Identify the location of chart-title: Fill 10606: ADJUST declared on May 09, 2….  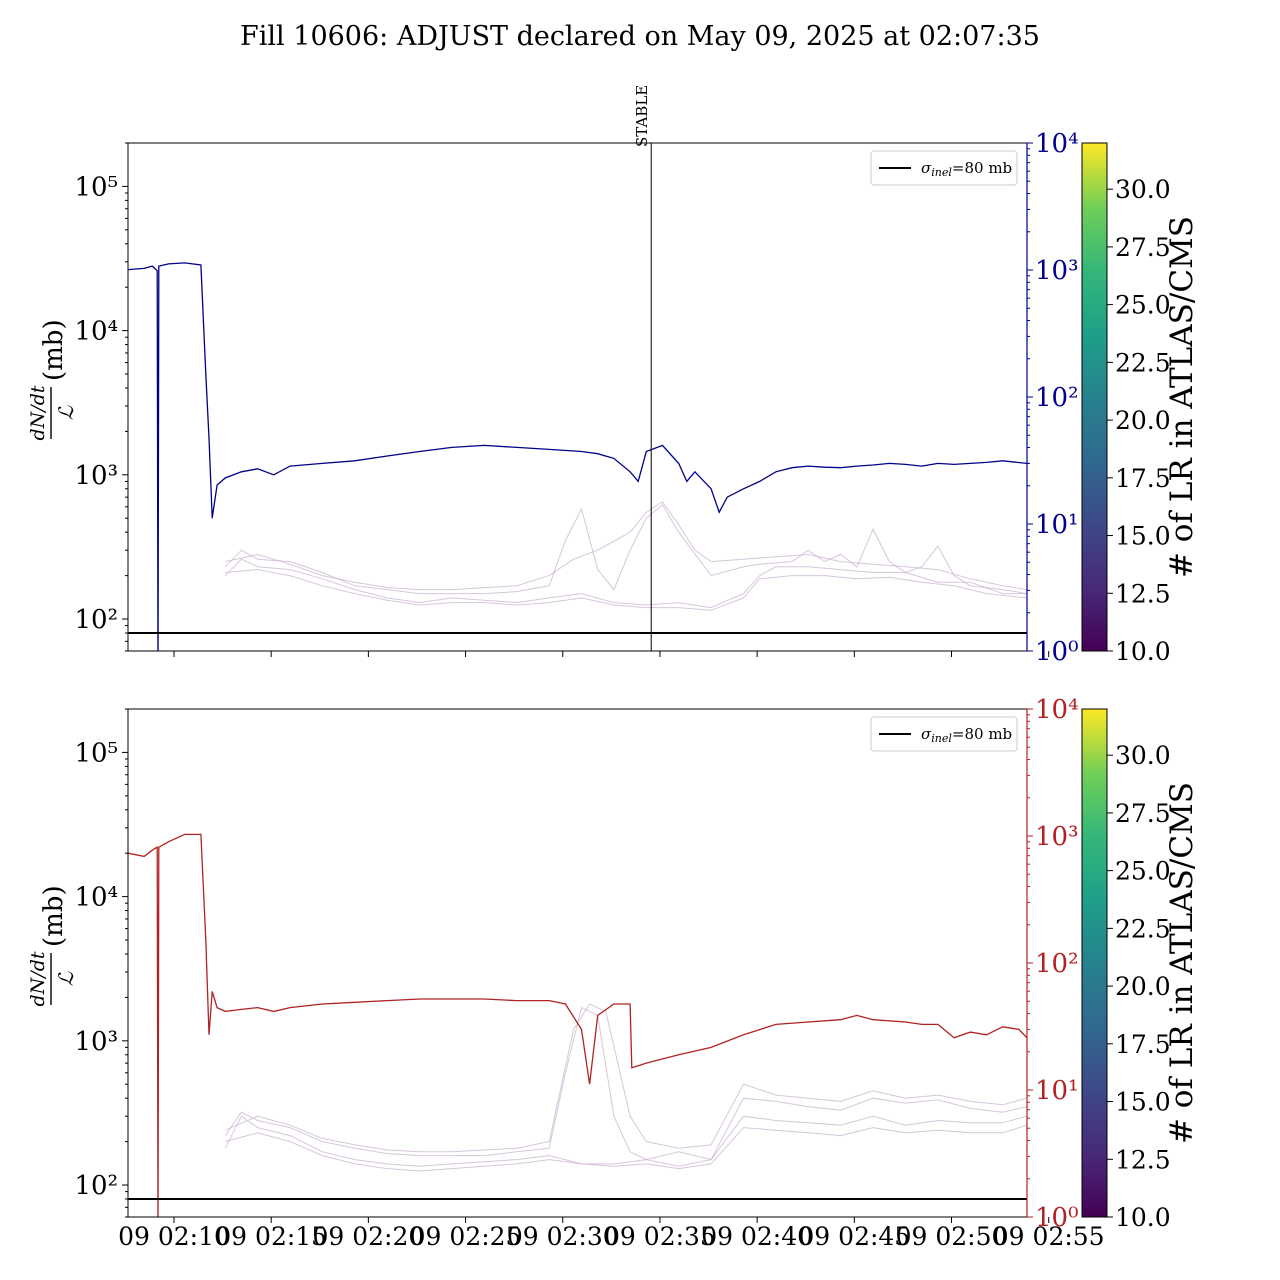
(640, 36).